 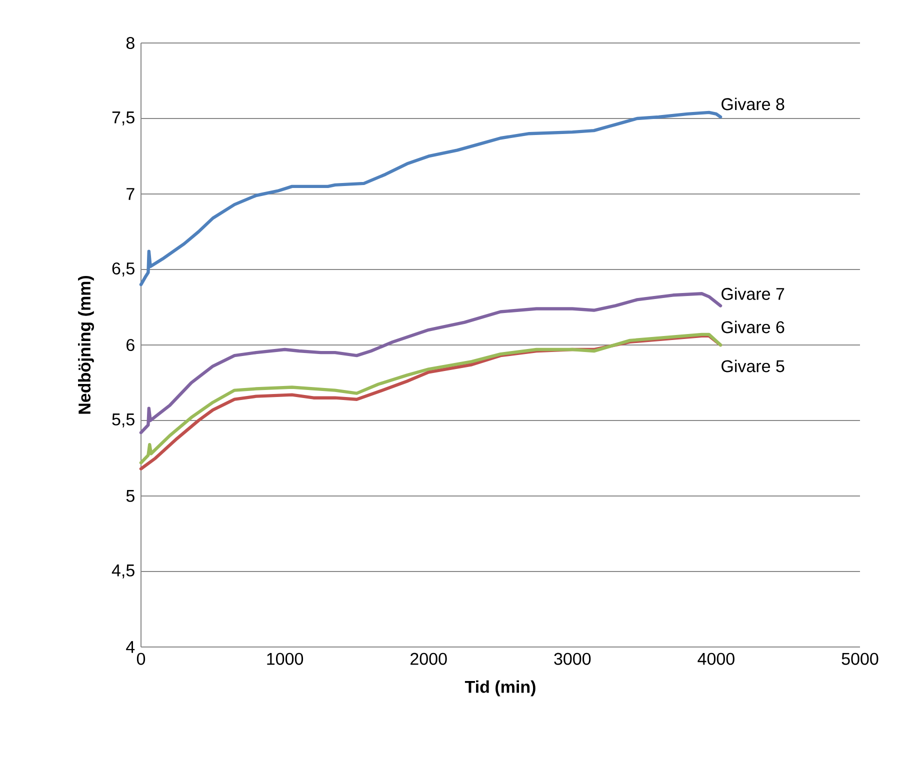 I want to click on y-axis-title: Nedböjning (mm), so click(x=86, y=345).